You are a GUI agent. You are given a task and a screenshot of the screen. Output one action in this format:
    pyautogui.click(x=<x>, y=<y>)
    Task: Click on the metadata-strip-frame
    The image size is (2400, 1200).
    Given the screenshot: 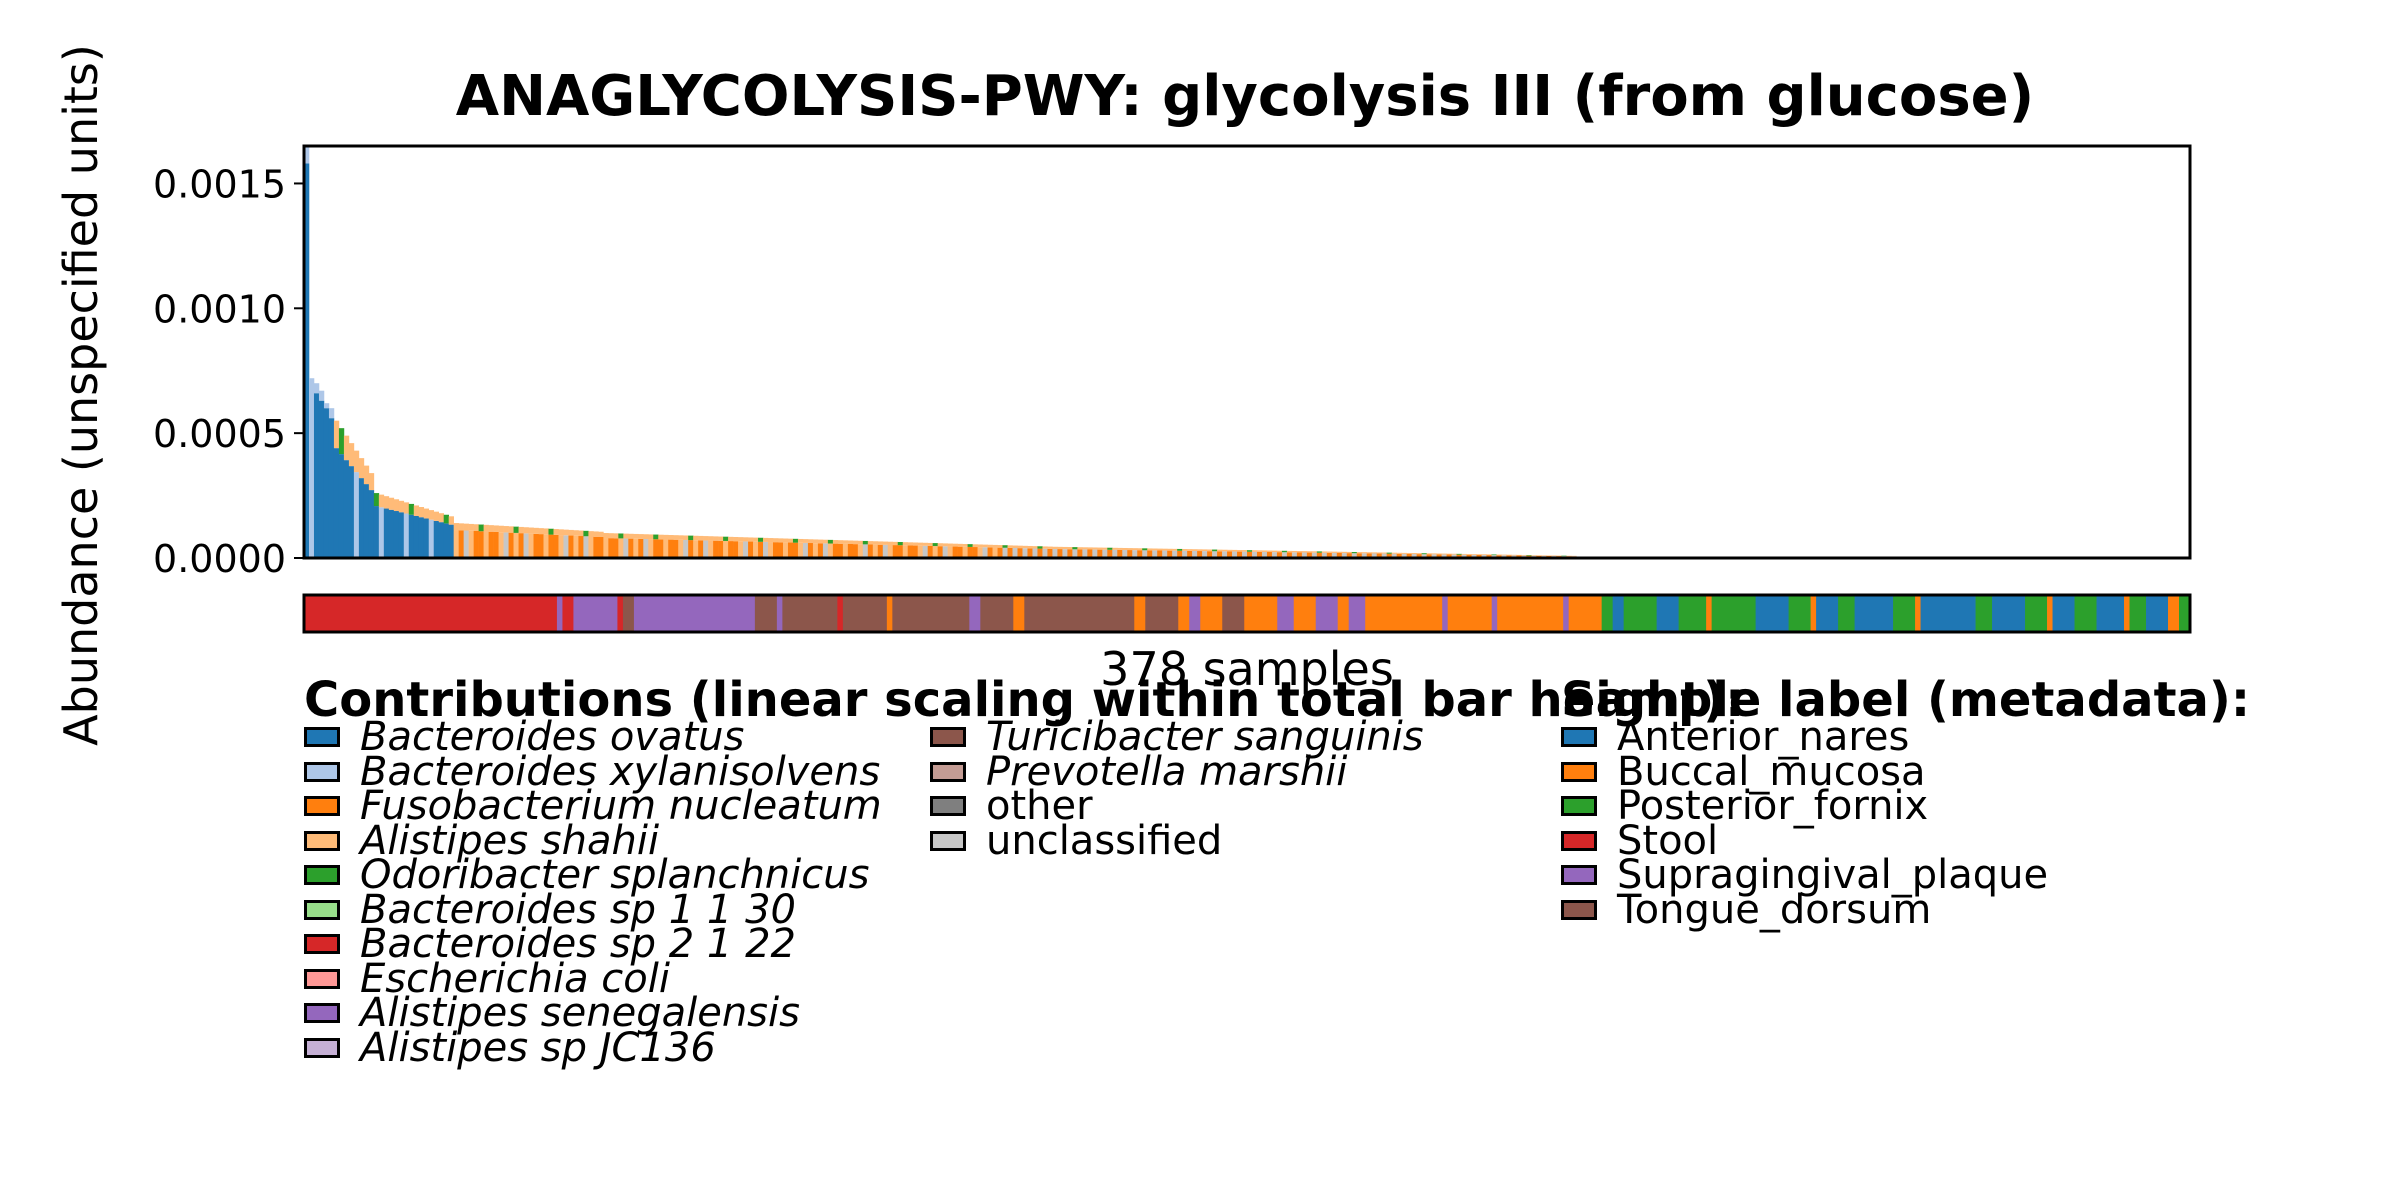 What is the action you would take?
    pyautogui.click(x=1247, y=613)
    